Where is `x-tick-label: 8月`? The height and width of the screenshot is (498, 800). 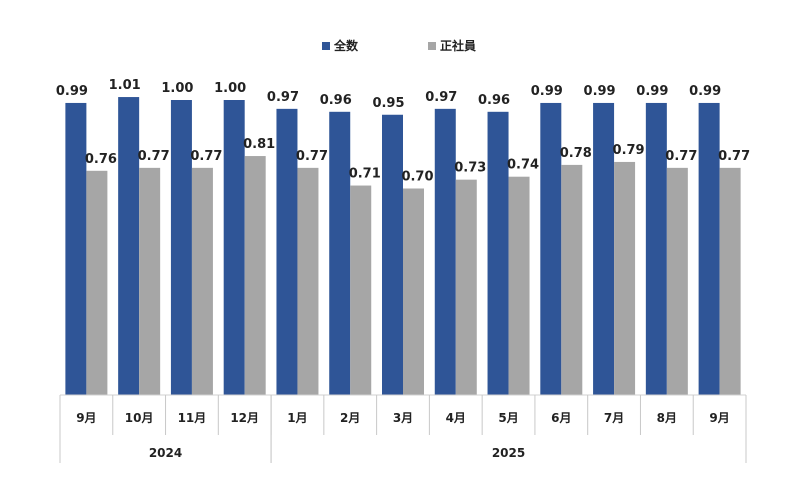 x-tick-label: 8月 is located at coordinates (667, 418).